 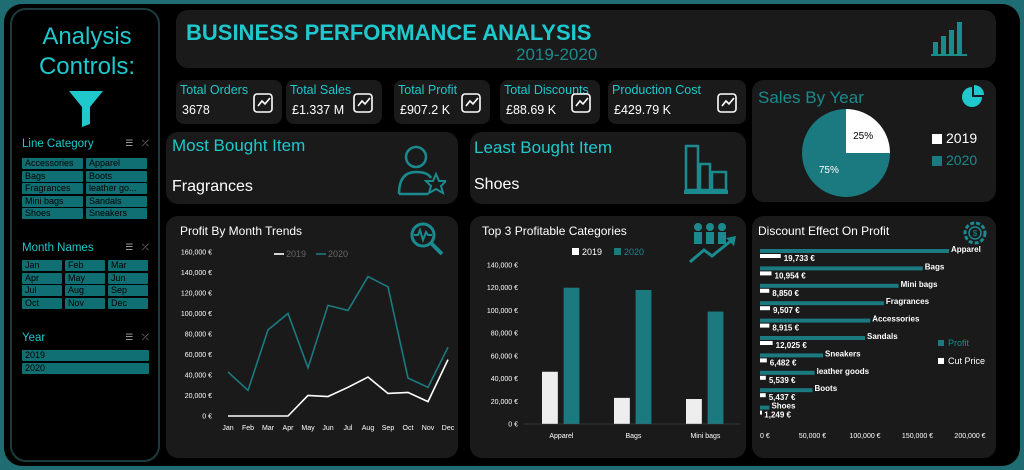 What do you see at coordinates (677, 102) in the screenshot?
I see `kpi-card: Production Cost £429.79 K` at bounding box center [677, 102].